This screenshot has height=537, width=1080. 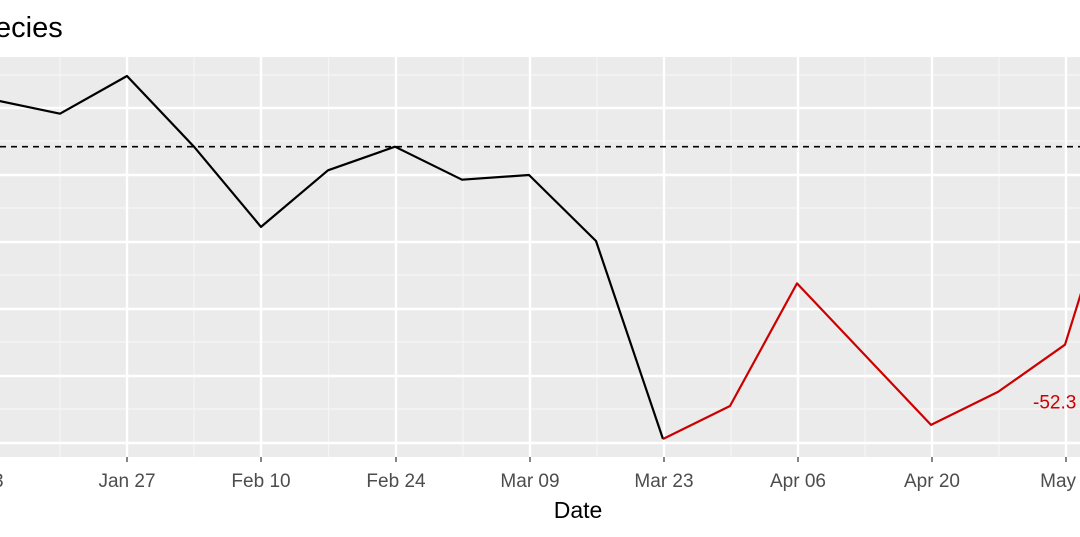 What do you see at coordinates (126, 481) in the screenshot?
I see `x-tick-label: Jan 27` at bounding box center [126, 481].